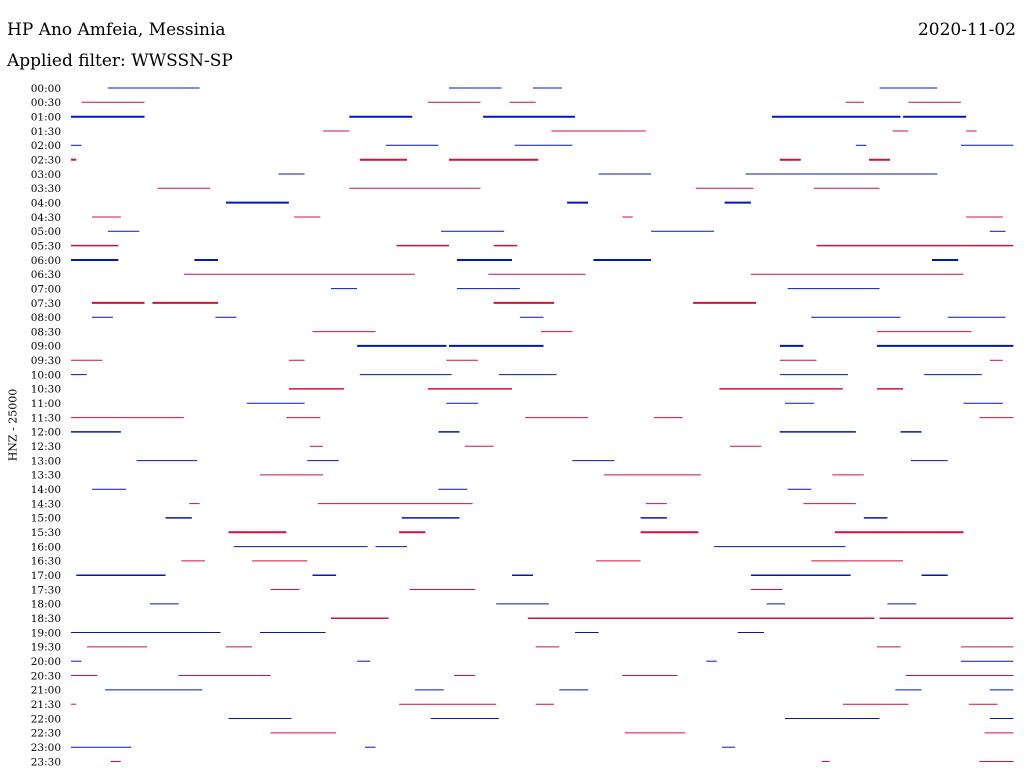  What do you see at coordinates (46, 648) in the screenshot?
I see `row-time-label: 19:30` at bounding box center [46, 648].